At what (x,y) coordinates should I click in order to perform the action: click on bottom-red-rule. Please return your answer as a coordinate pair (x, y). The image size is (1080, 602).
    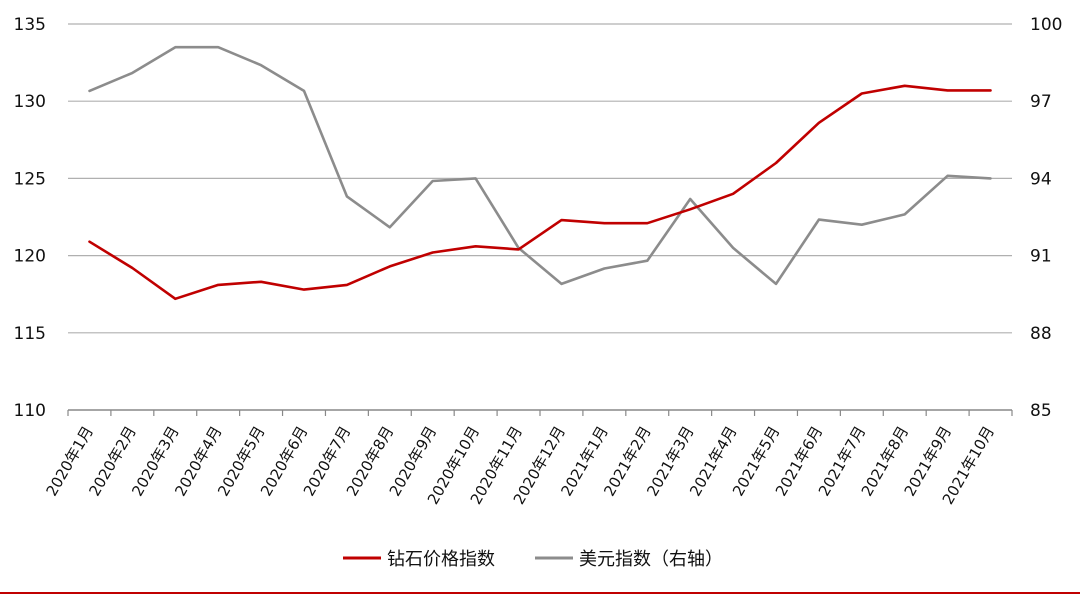
    Looking at the image, I should click on (540, 593).